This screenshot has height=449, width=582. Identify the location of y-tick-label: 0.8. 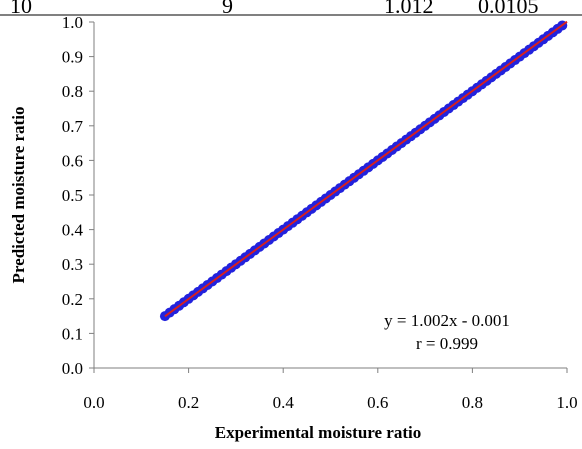
(72, 91).